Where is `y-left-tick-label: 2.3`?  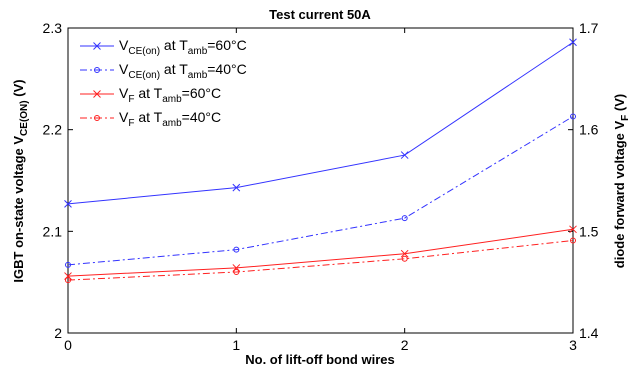
y-left-tick-label: 2.3 is located at coordinates (53, 28).